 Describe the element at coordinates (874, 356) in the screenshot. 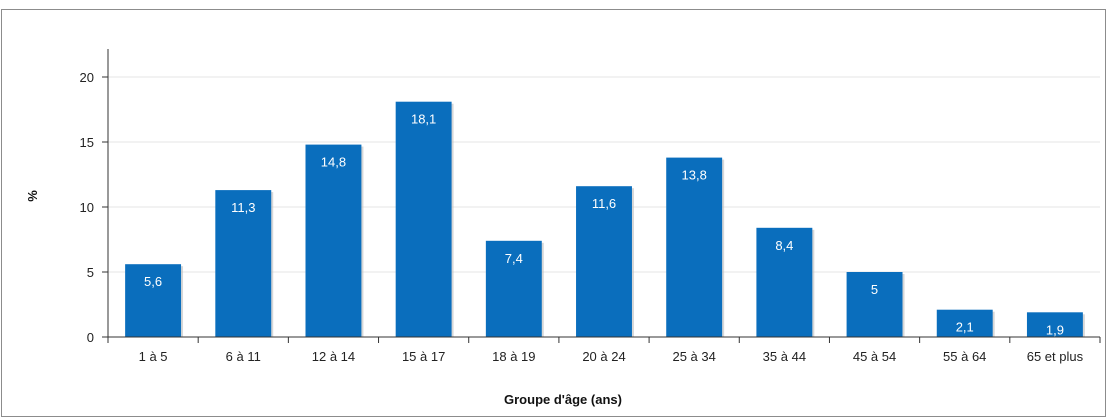

I see `x-tick-label: 45 à 54` at that location.